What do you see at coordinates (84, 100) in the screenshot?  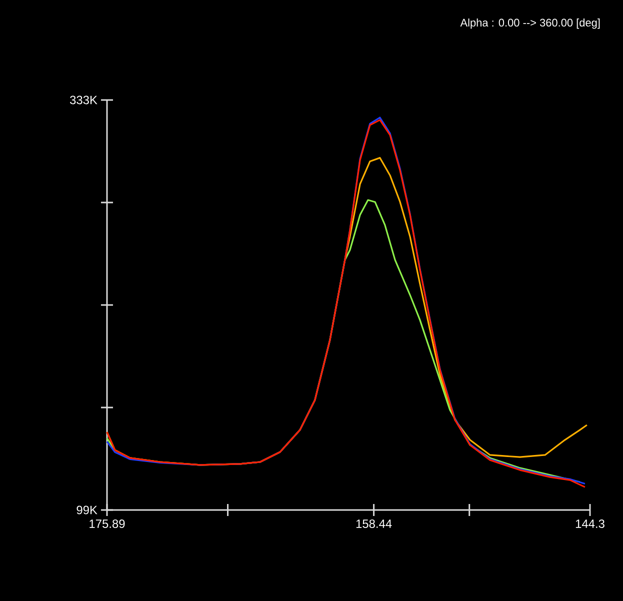 I see `y-tick-label: 333K` at bounding box center [84, 100].